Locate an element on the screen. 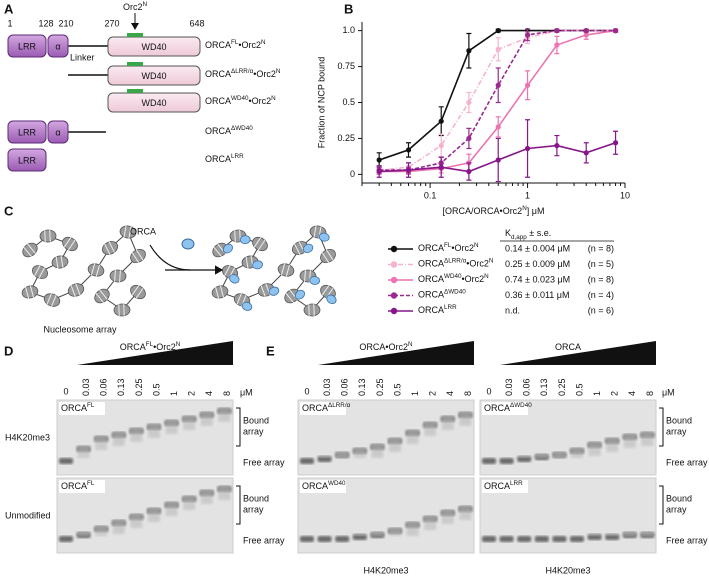 This screenshot has width=709, height=580. bound-label: array is located at coordinates (253, 509).